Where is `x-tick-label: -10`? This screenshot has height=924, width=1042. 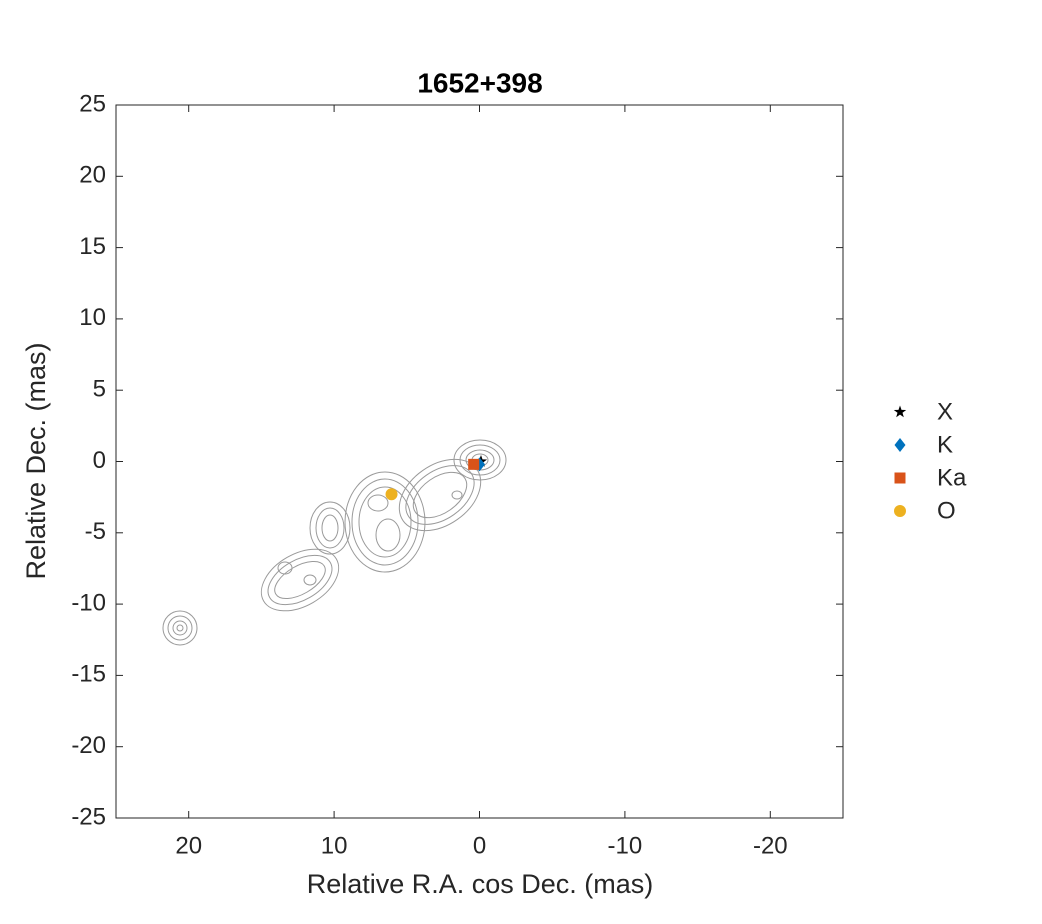 x-tick-label: -10 is located at coordinates (625, 845).